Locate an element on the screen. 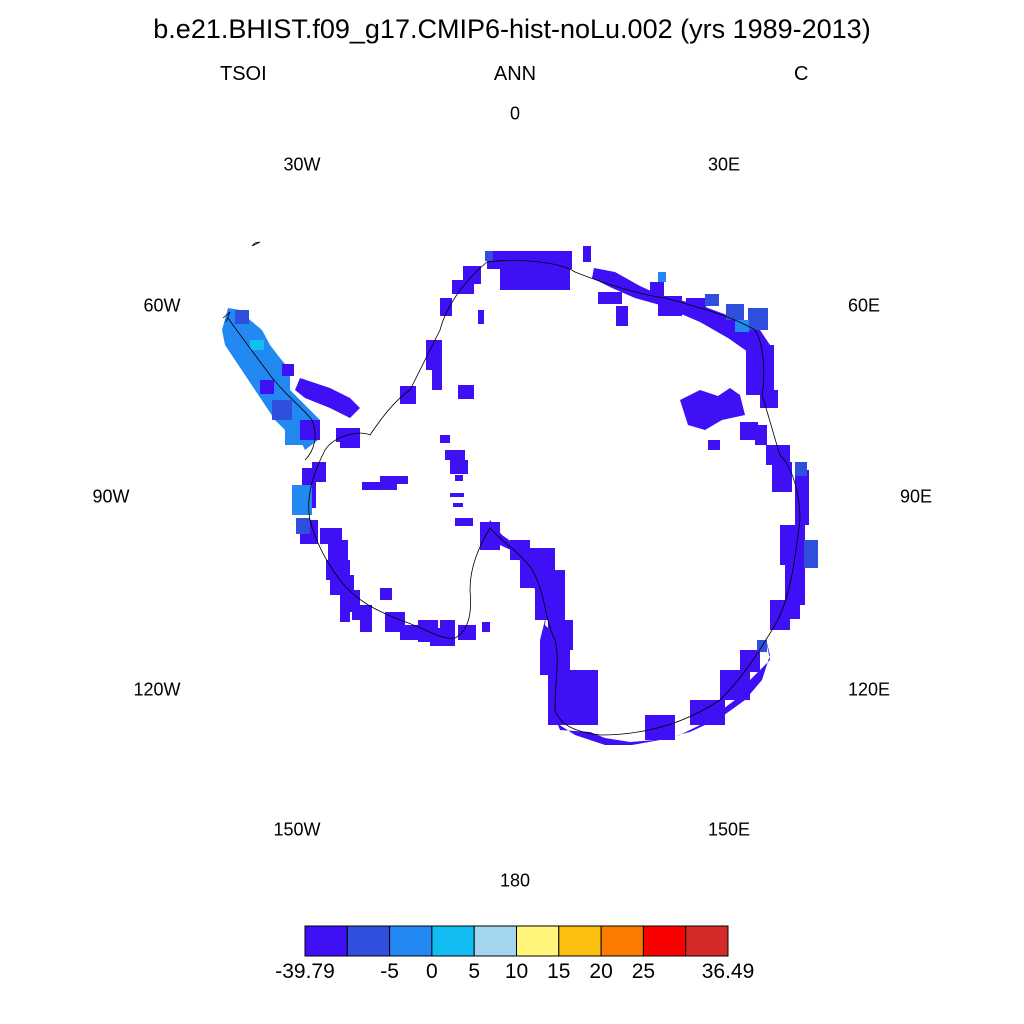 The image size is (1024, 1024). colorbar-labels: -39.79 -5 0 5 10 15 20 25 36.49 is located at coordinates (512, 975).